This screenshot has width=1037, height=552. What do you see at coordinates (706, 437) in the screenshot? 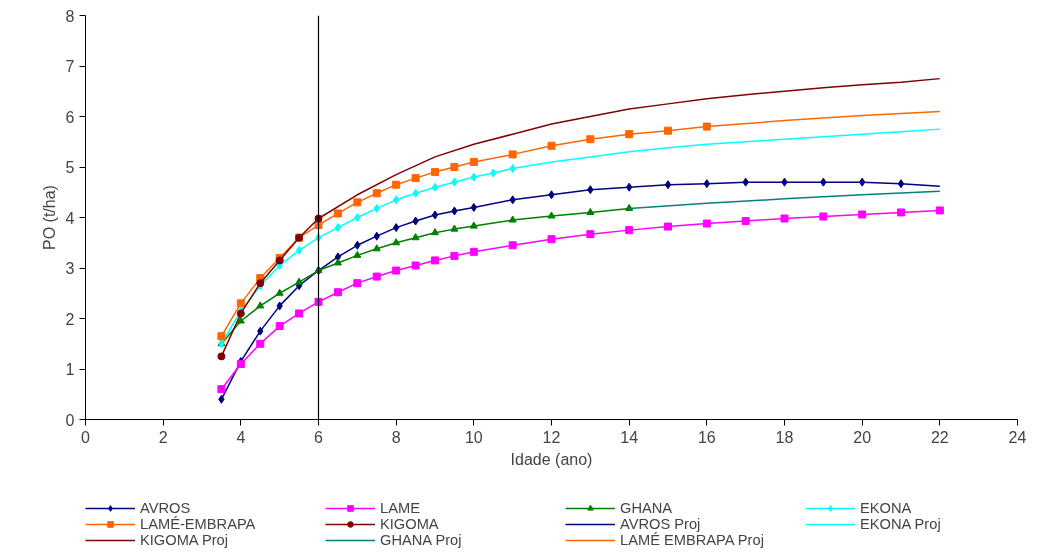
I see `x-tick-label: 16` at bounding box center [706, 437].